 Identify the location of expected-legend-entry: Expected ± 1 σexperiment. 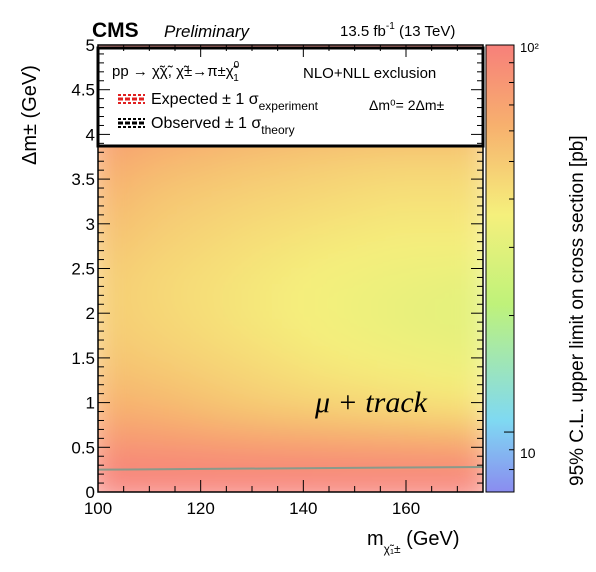
(218, 102).